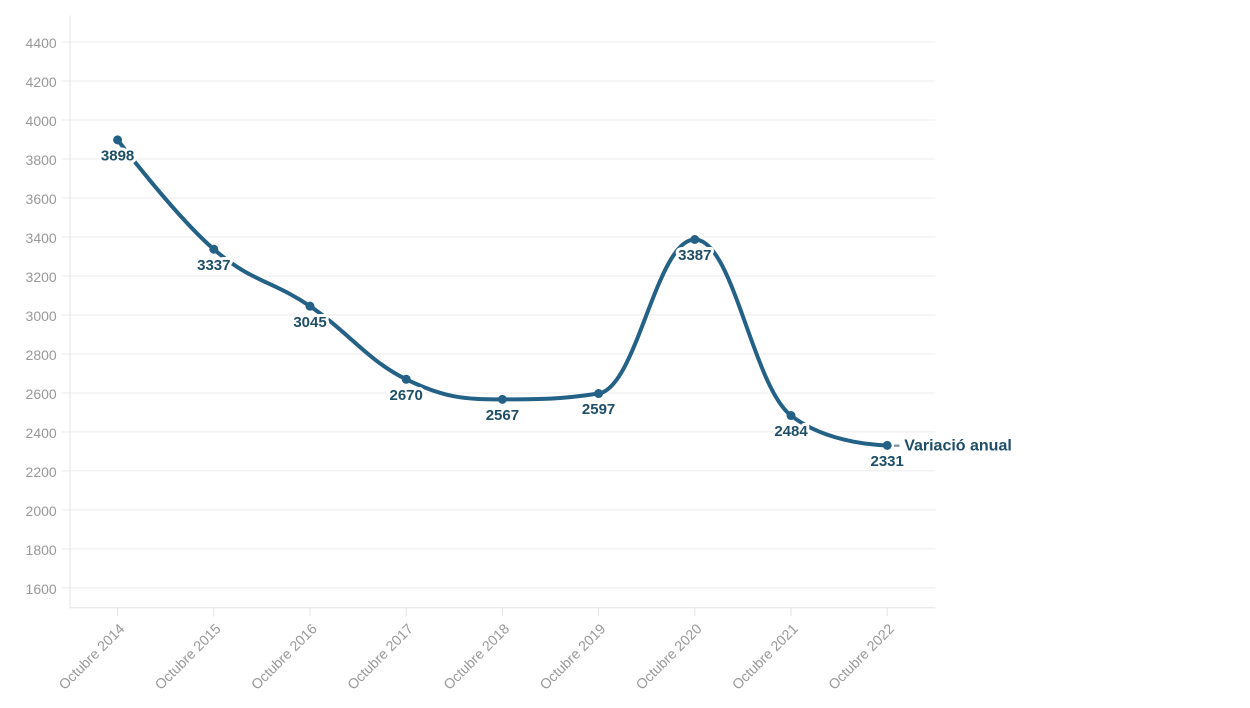 The height and width of the screenshot is (708, 1250). What do you see at coordinates (41, 238) in the screenshot?
I see `svg-text: 3400` at bounding box center [41, 238].